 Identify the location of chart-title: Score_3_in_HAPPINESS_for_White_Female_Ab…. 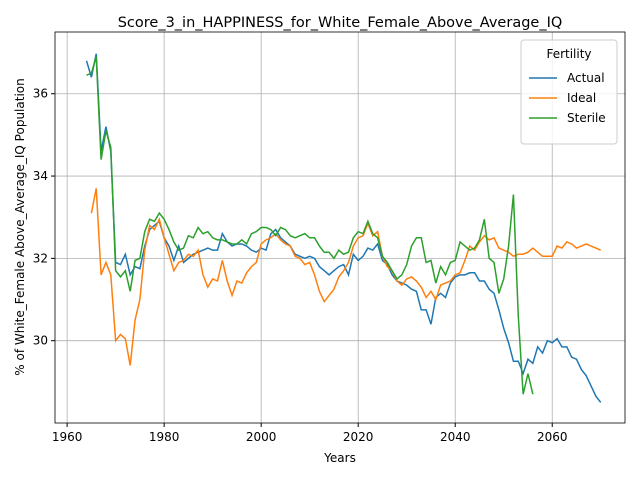
(340, 23).